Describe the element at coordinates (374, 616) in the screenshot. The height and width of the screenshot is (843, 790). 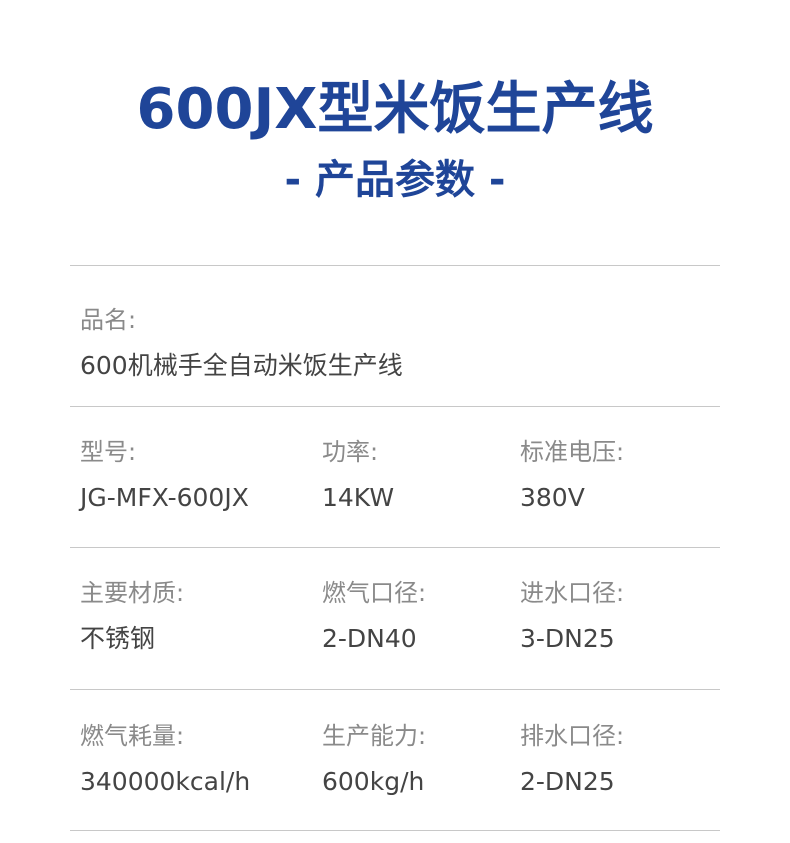
I see `spec-gas-diameter: 燃气口径: 2-DN40` at that location.